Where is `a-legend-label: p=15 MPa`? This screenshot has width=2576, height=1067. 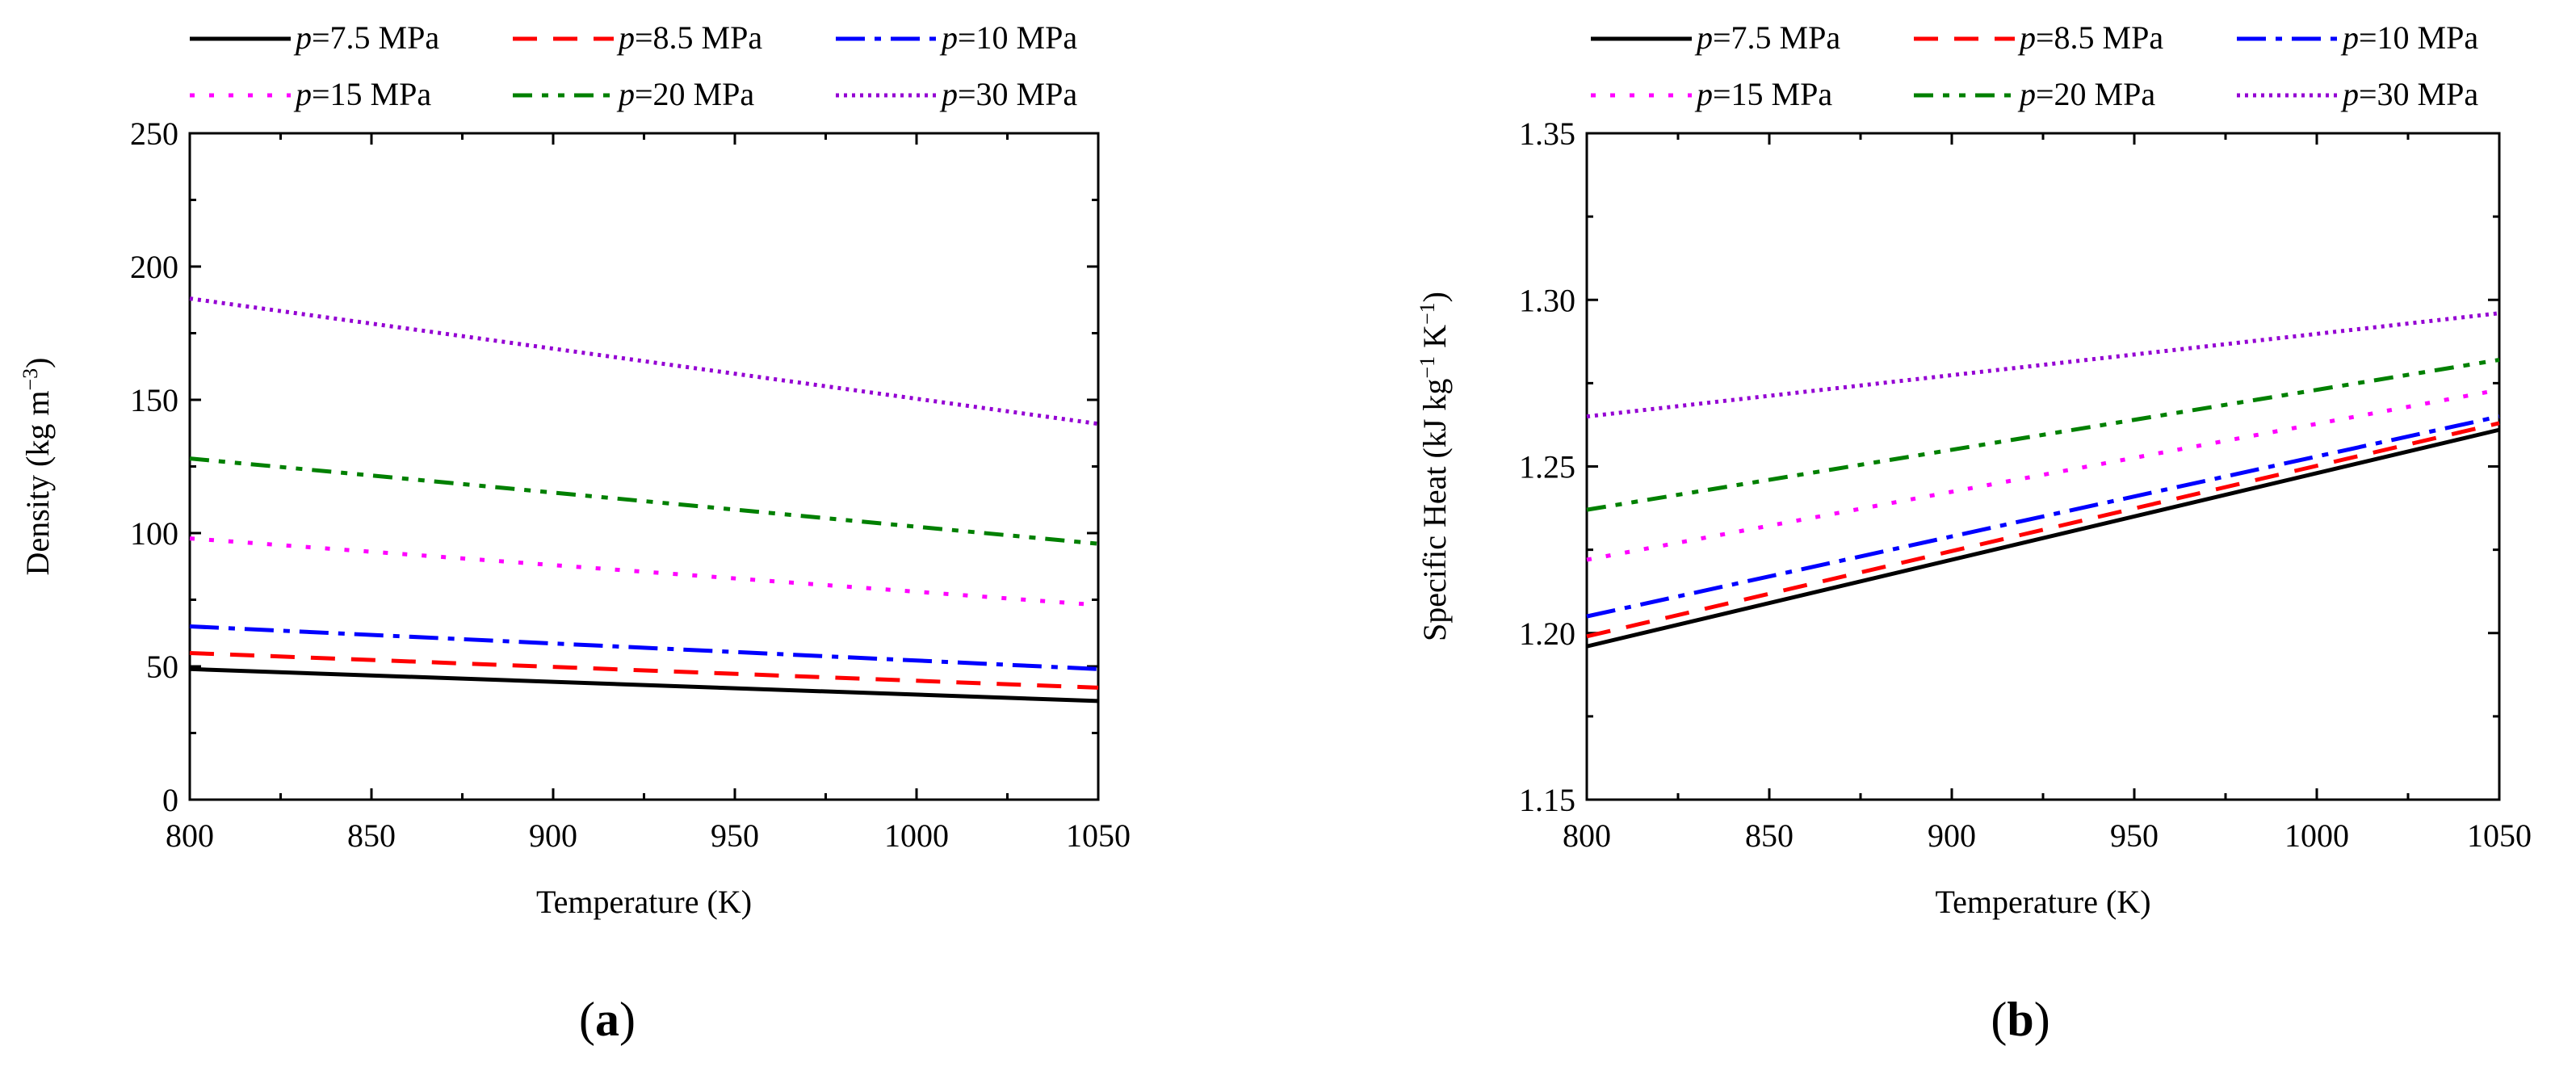 a-legend-label: p=15 MPa is located at coordinates (362, 94).